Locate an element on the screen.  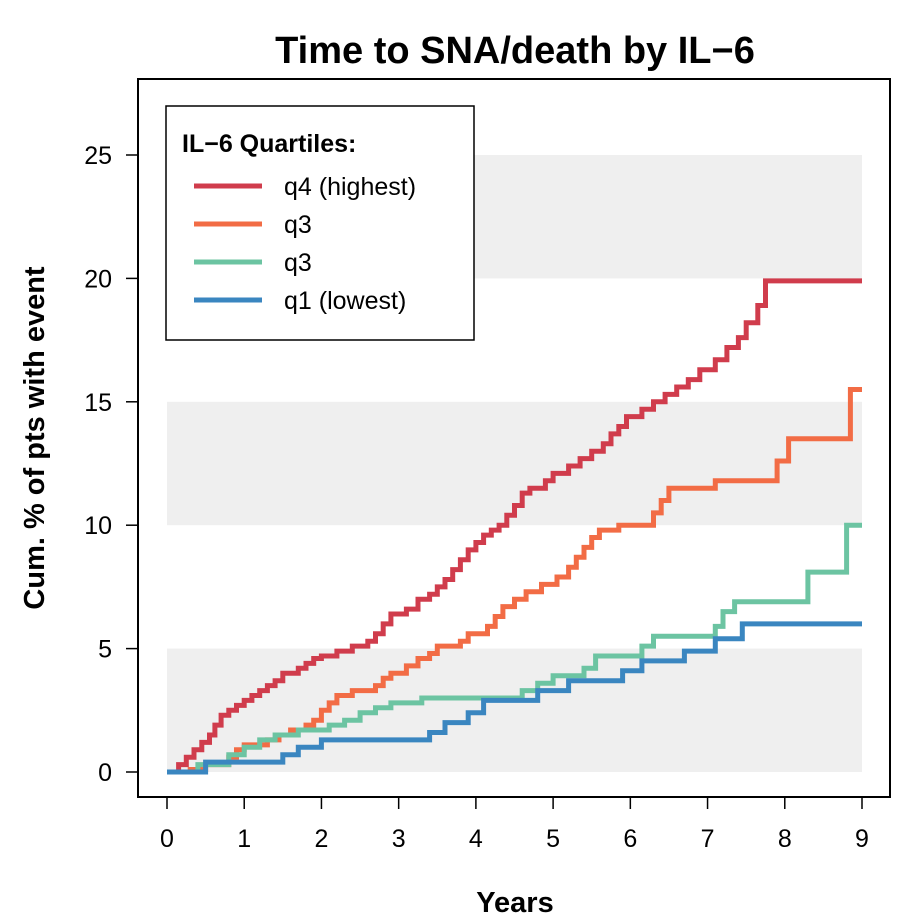
x-tick-label: 0 is located at coordinates (167, 839).